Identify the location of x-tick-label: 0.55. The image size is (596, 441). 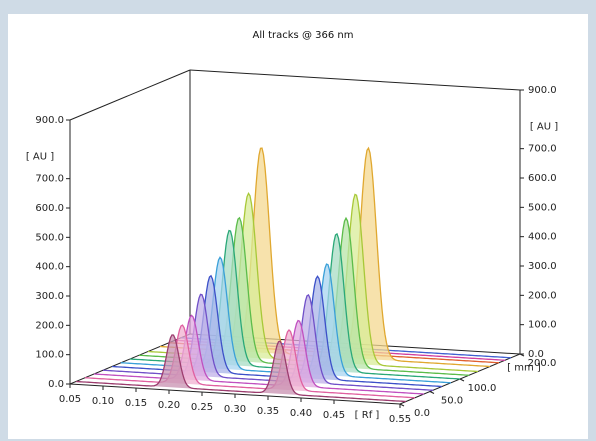
(400, 419).